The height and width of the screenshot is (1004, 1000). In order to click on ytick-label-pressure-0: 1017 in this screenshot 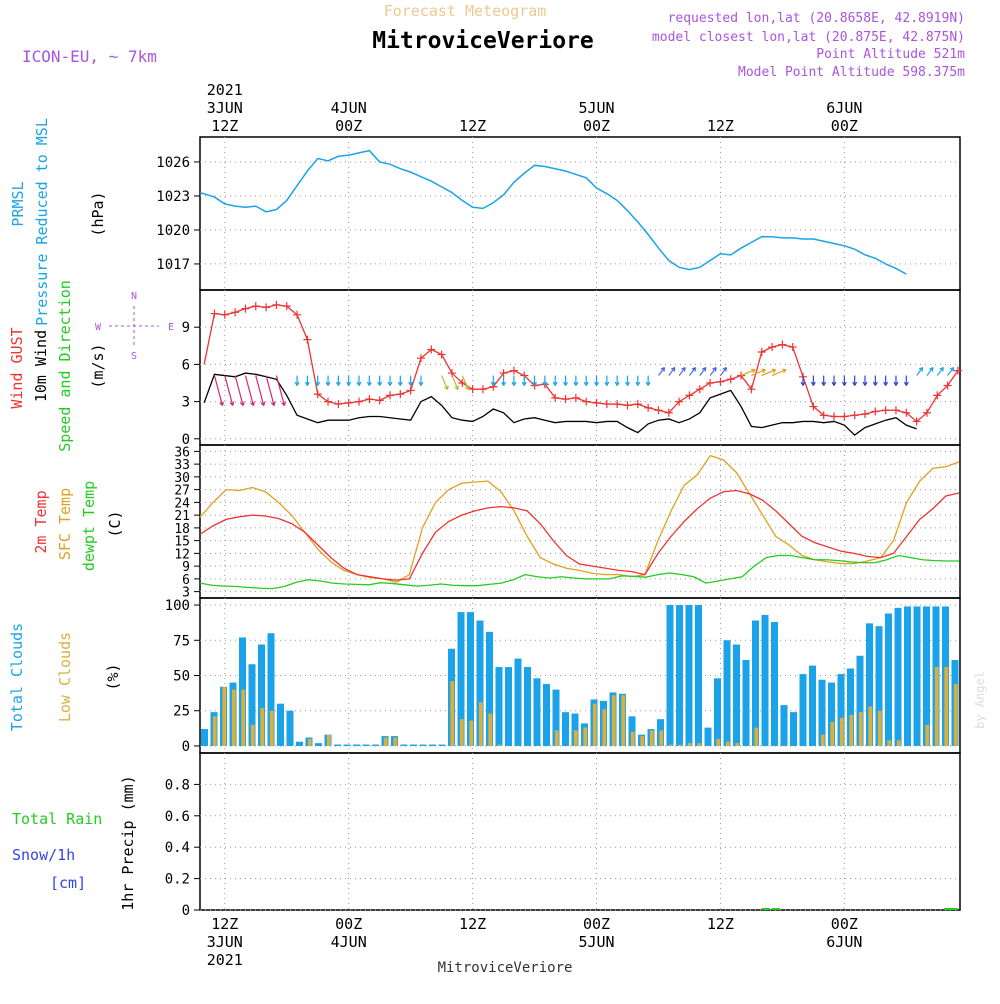, I will do `click(173, 265)`.